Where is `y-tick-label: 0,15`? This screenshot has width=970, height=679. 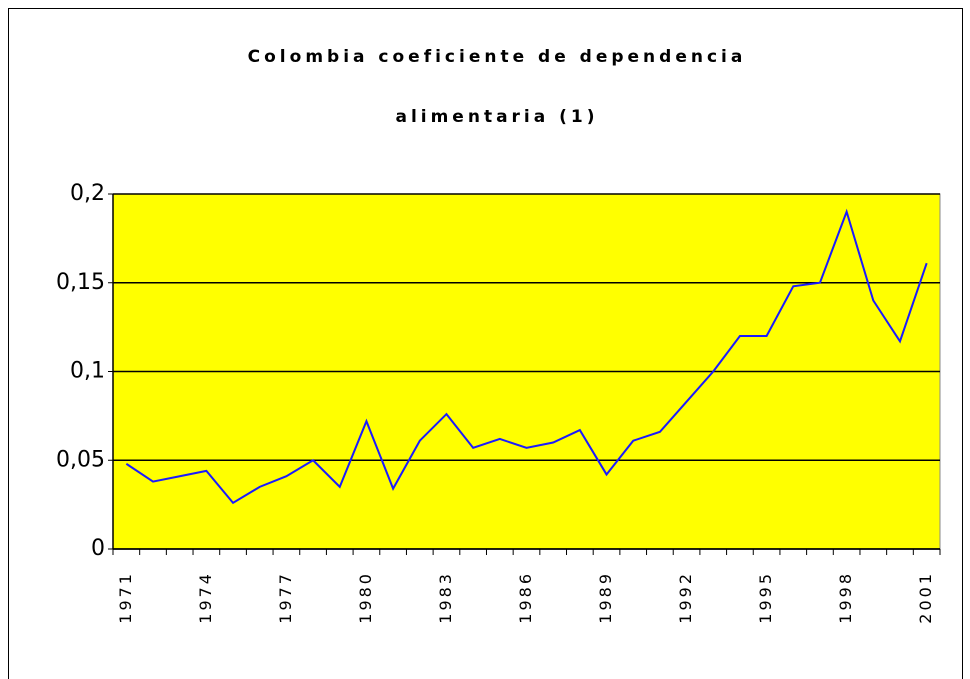 y-tick-label: 0,15 is located at coordinates (80, 282).